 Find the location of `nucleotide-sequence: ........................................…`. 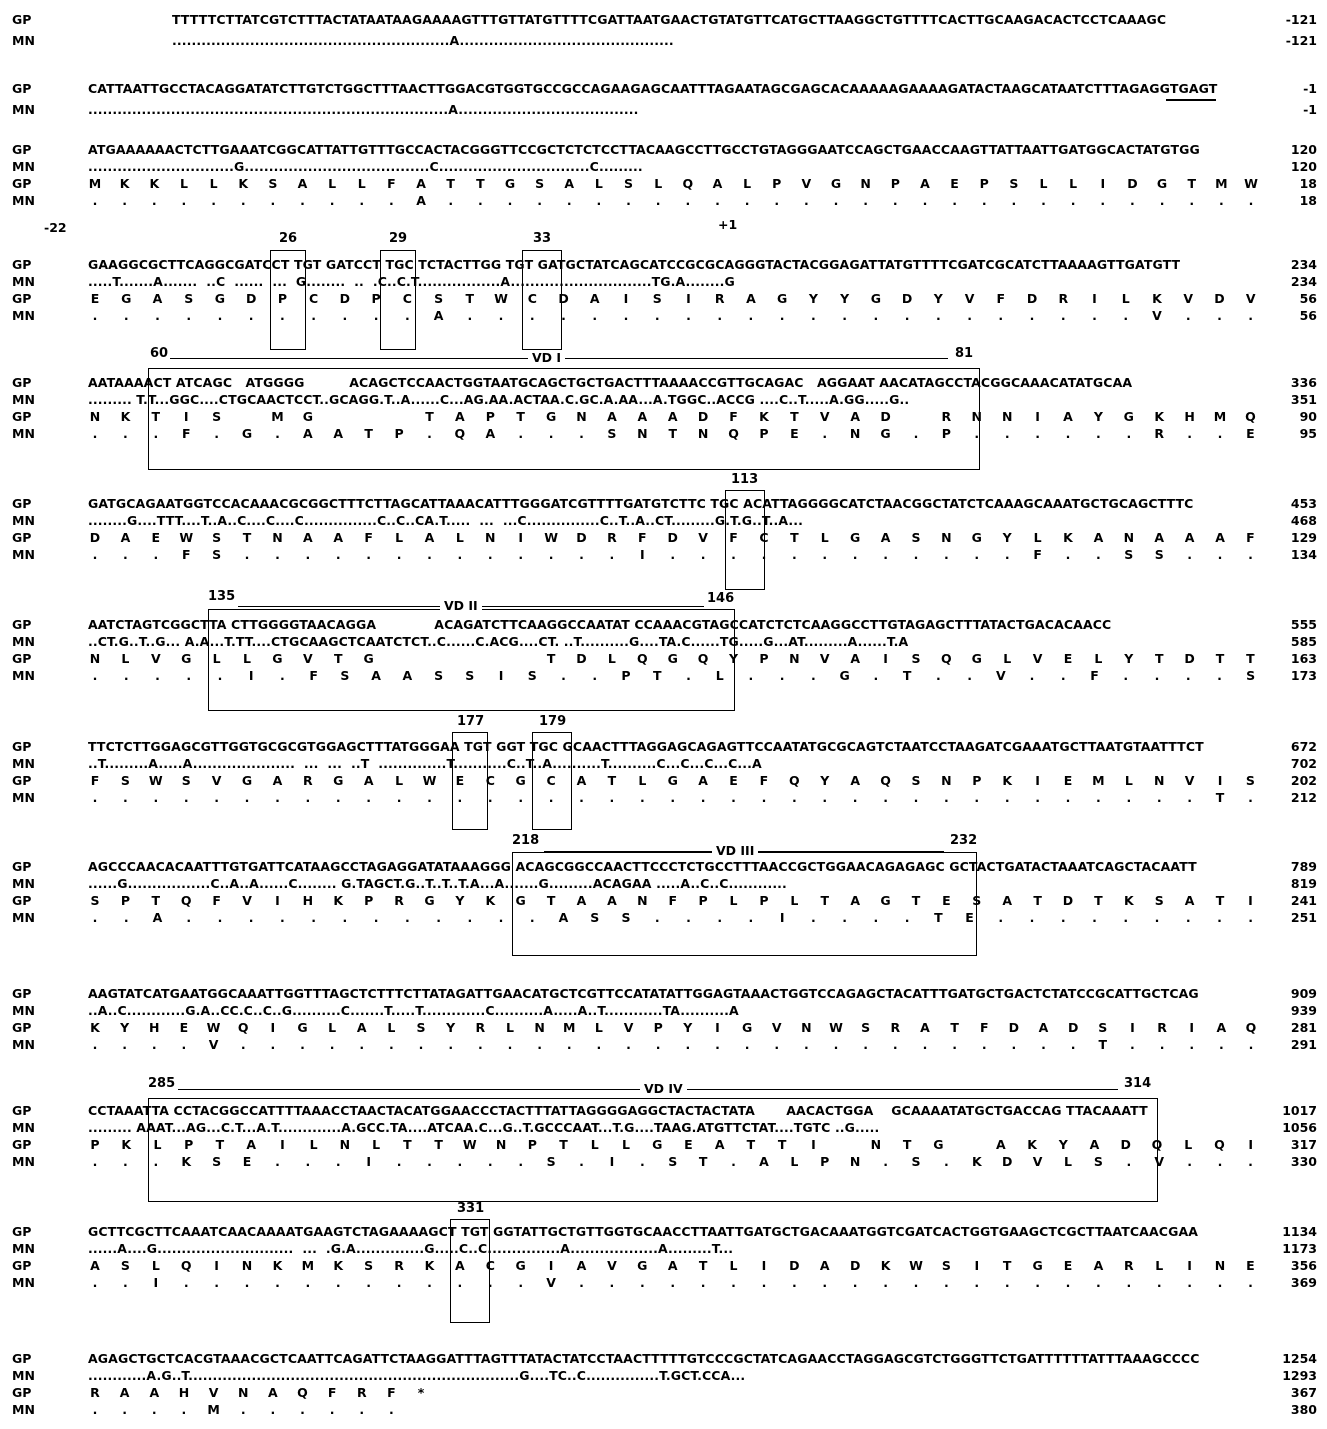

nucleotide-sequence: ........................................… is located at coordinates (423, 40).